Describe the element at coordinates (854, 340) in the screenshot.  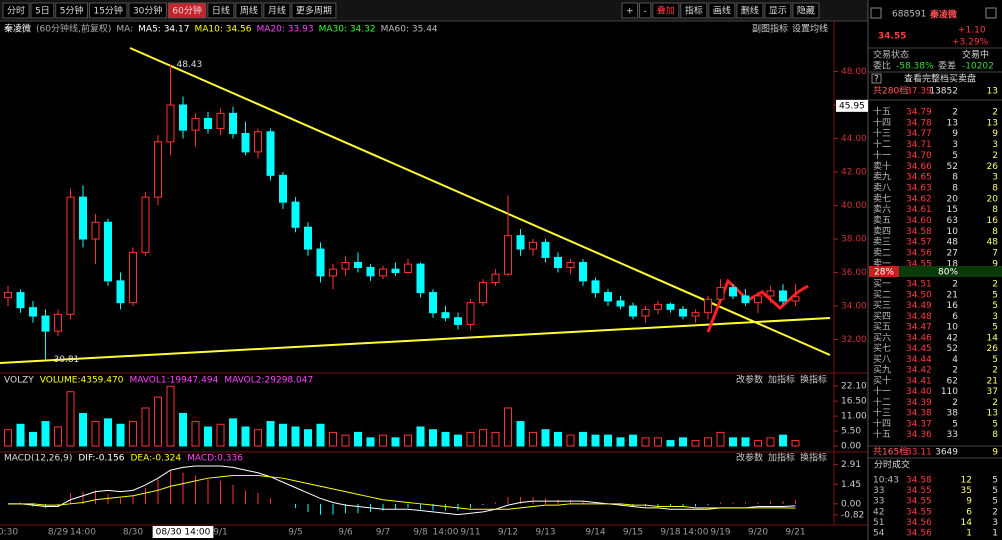
I see `y-tick-label: 32.00` at that location.